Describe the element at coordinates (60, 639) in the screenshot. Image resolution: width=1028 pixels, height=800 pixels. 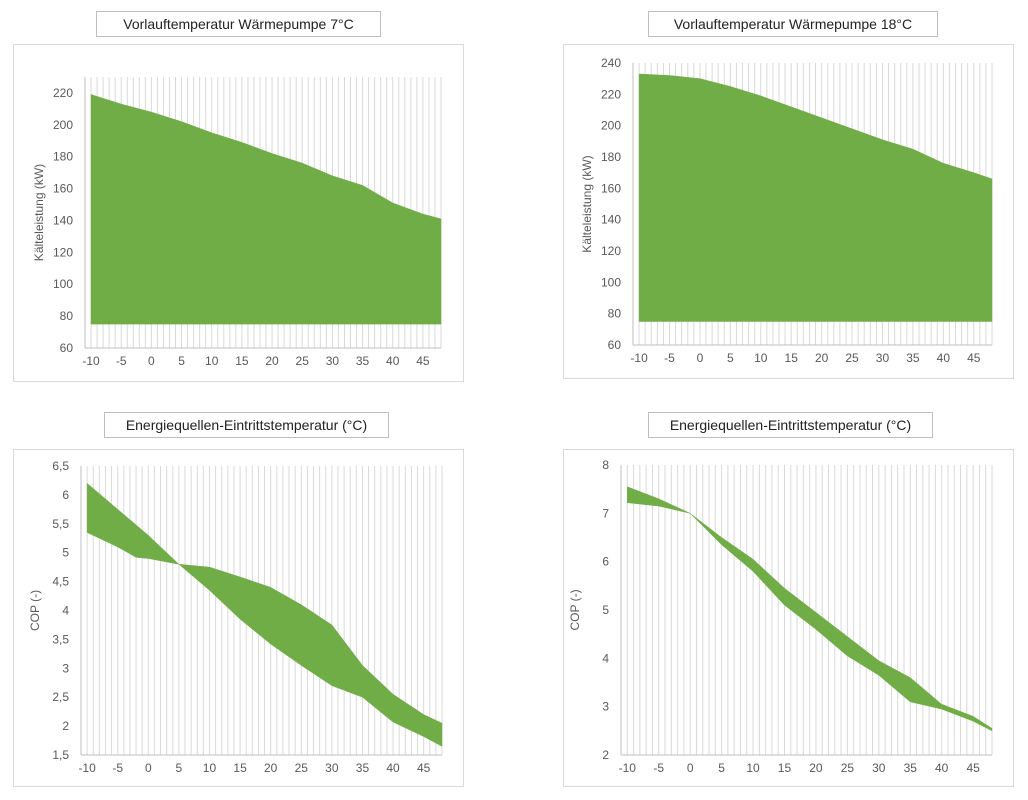
I see `y-tick-label: 3,5` at that location.